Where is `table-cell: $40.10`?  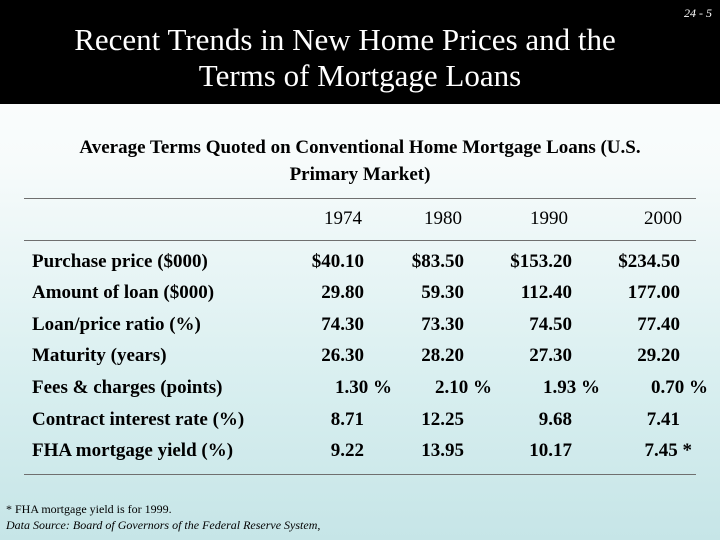 table-cell: $40.10 is located at coordinates (337, 261).